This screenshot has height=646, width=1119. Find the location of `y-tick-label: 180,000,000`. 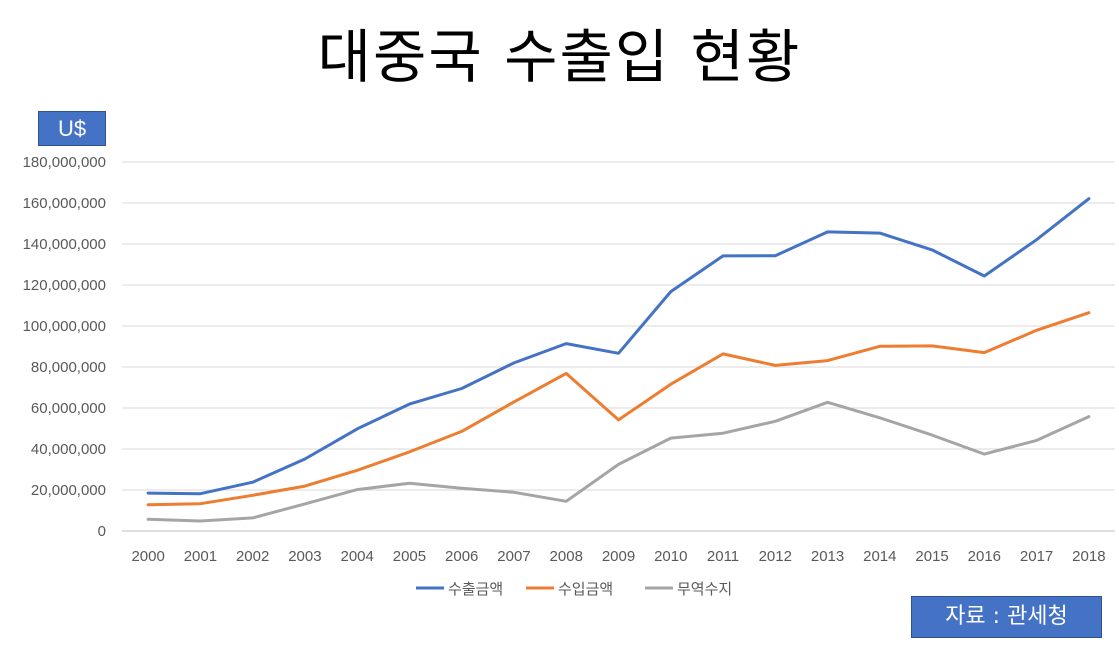

y-tick-label: 180,000,000 is located at coordinates (64, 162).